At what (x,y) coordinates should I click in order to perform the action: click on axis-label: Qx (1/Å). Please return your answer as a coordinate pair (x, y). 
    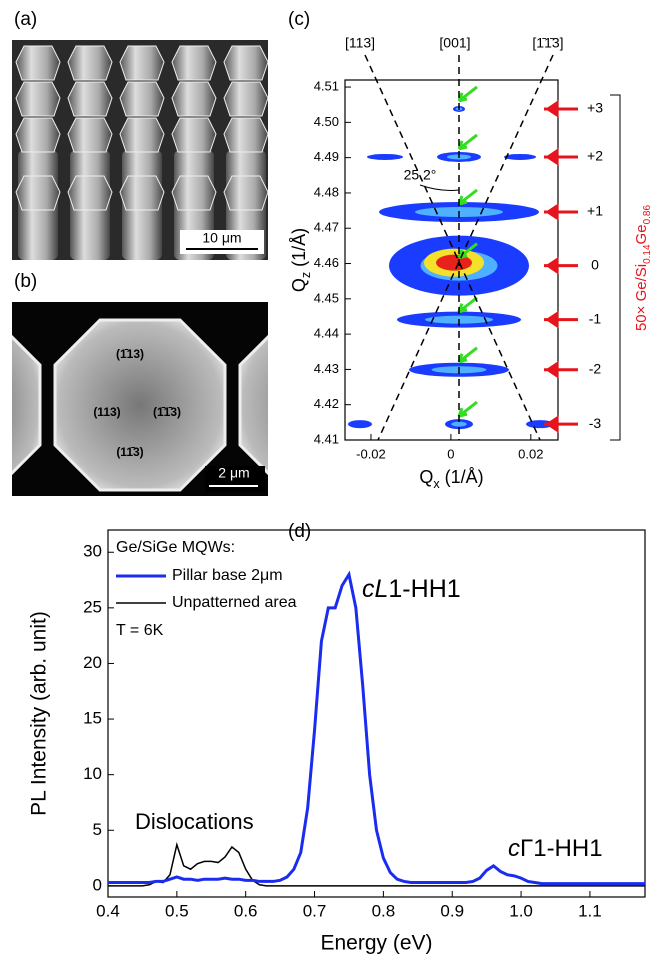
    Looking at the image, I should click on (451, 479).